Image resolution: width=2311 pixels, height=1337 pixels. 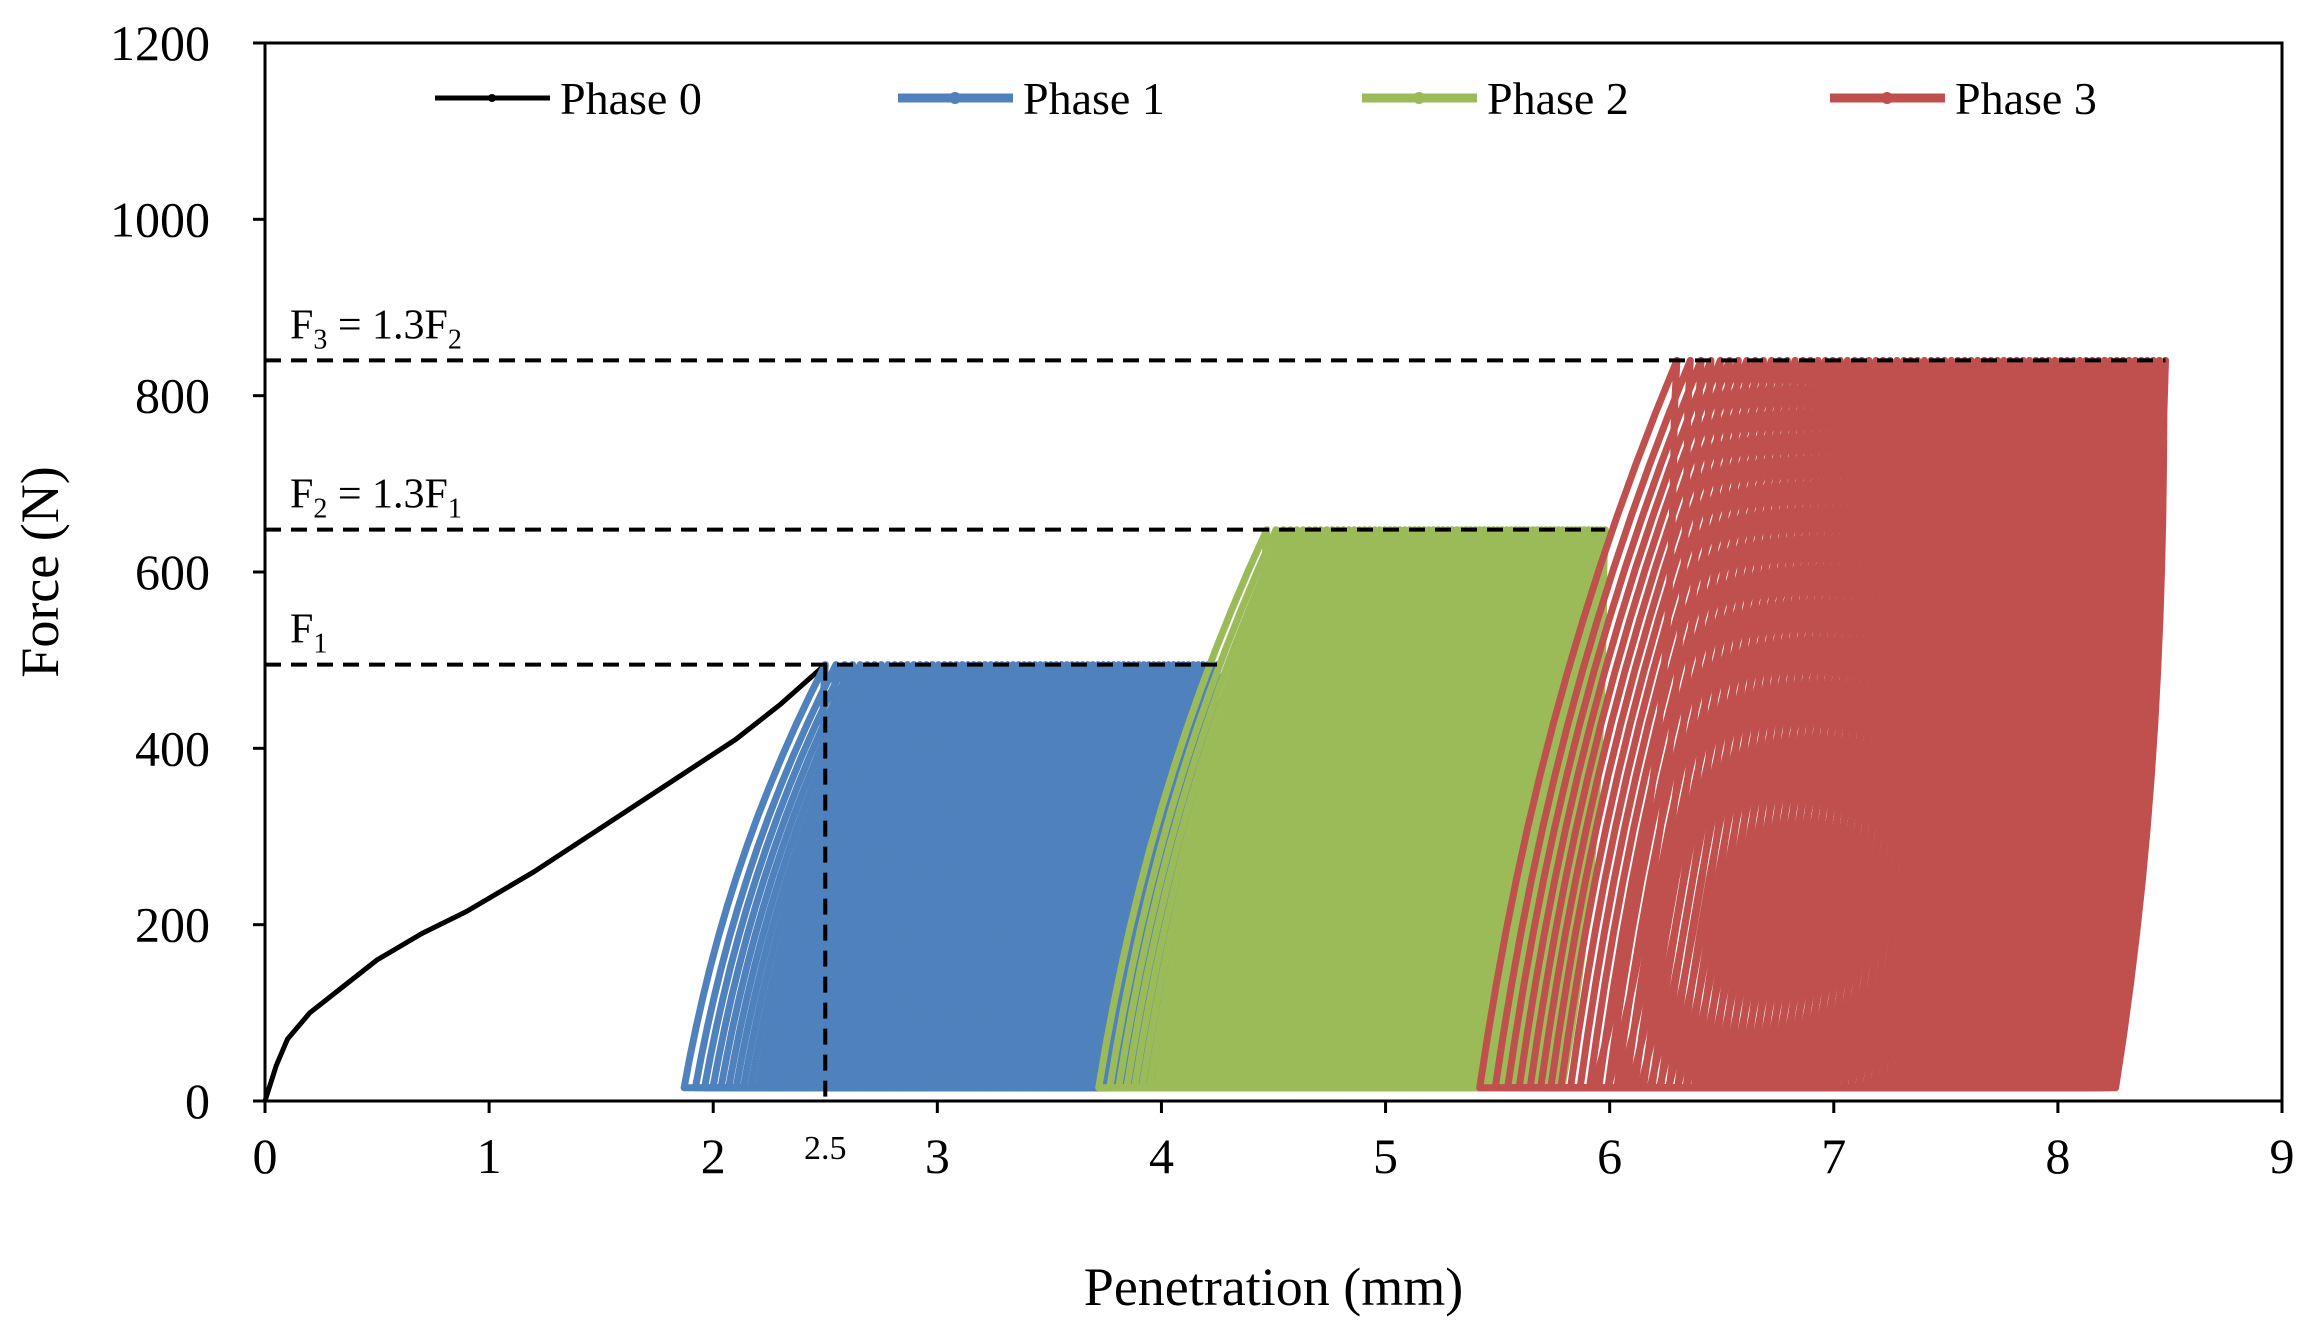 What do you see at coordinates (1385, 1156) in the screenshot?
I see `x-tick-label: 5` at bounding box center [1385, 1156].